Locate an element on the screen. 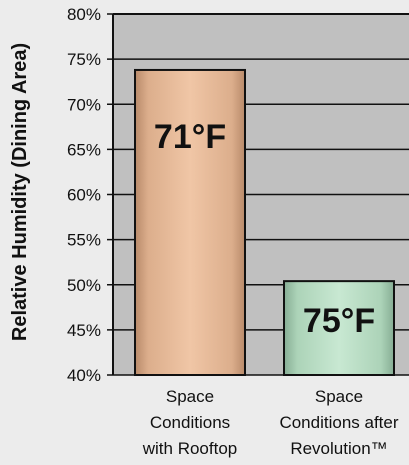 The width and height of the screenshot is (409, 465). y-tick-label: 45% is located at coordinates (84, 330).